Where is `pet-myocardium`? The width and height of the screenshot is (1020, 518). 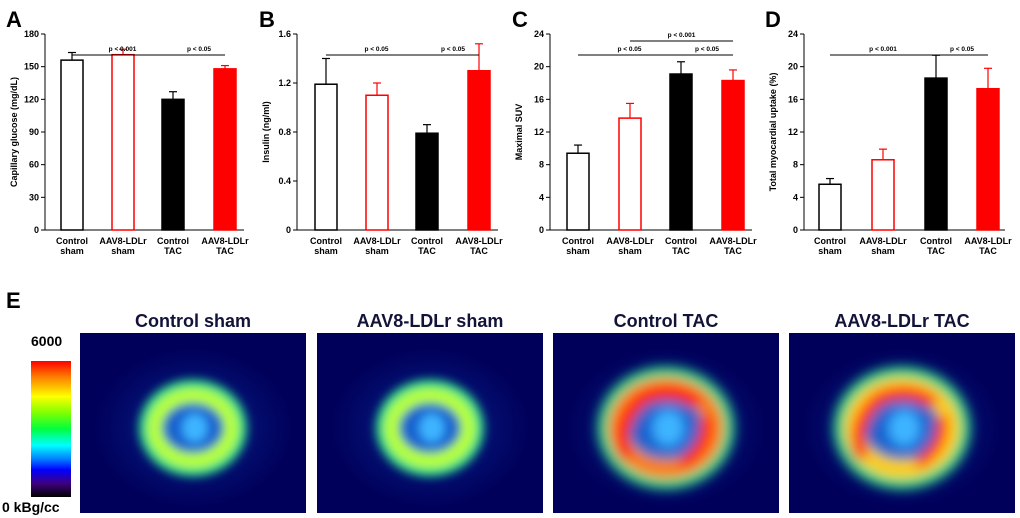 pet-myocardium is located at coordinates (193, 428).